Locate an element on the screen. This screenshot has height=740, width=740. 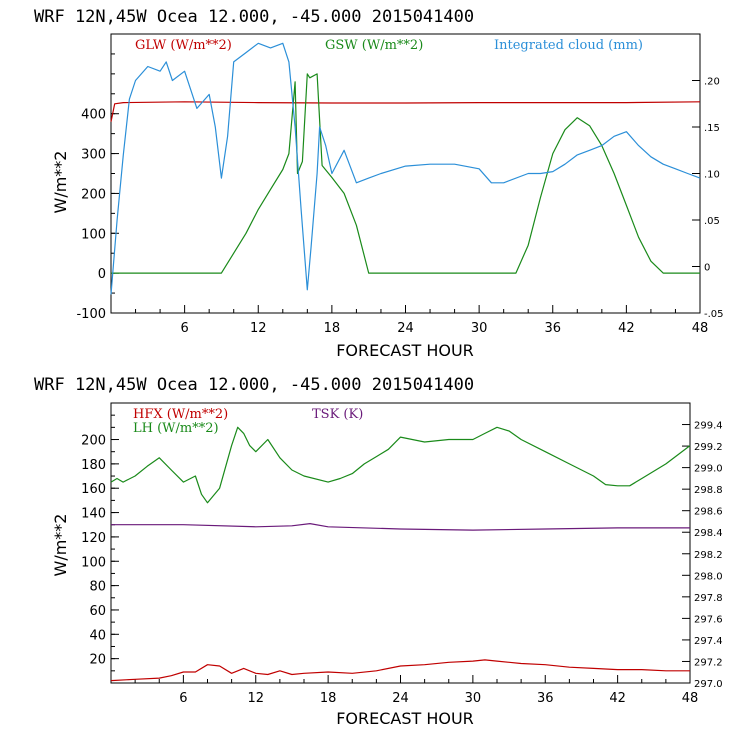
y-tick-label: 0 is located at coordinates (102, 274).